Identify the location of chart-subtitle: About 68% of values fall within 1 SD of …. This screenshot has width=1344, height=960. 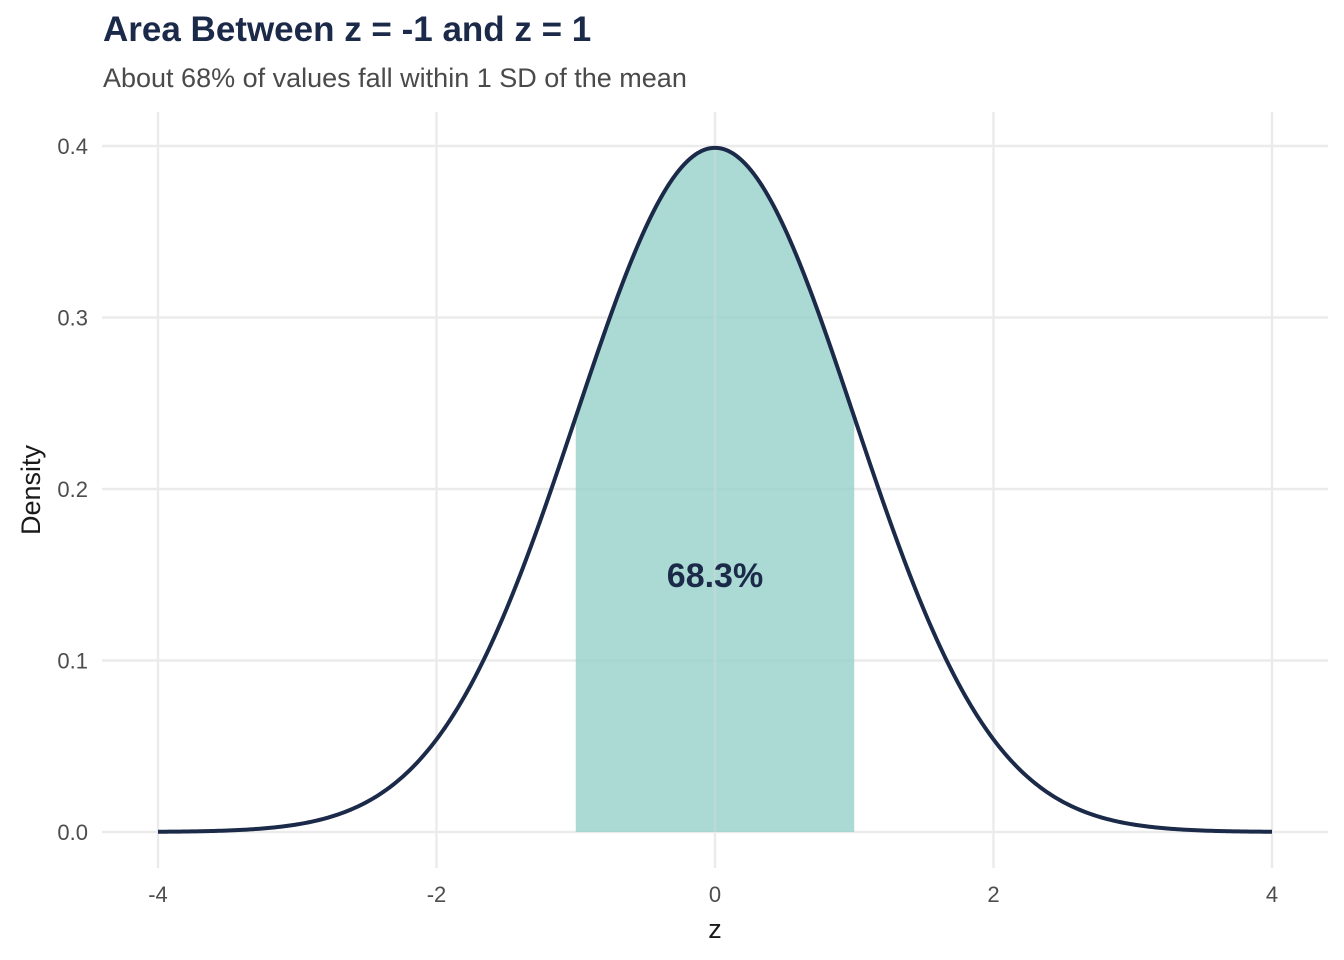
(395, 78).